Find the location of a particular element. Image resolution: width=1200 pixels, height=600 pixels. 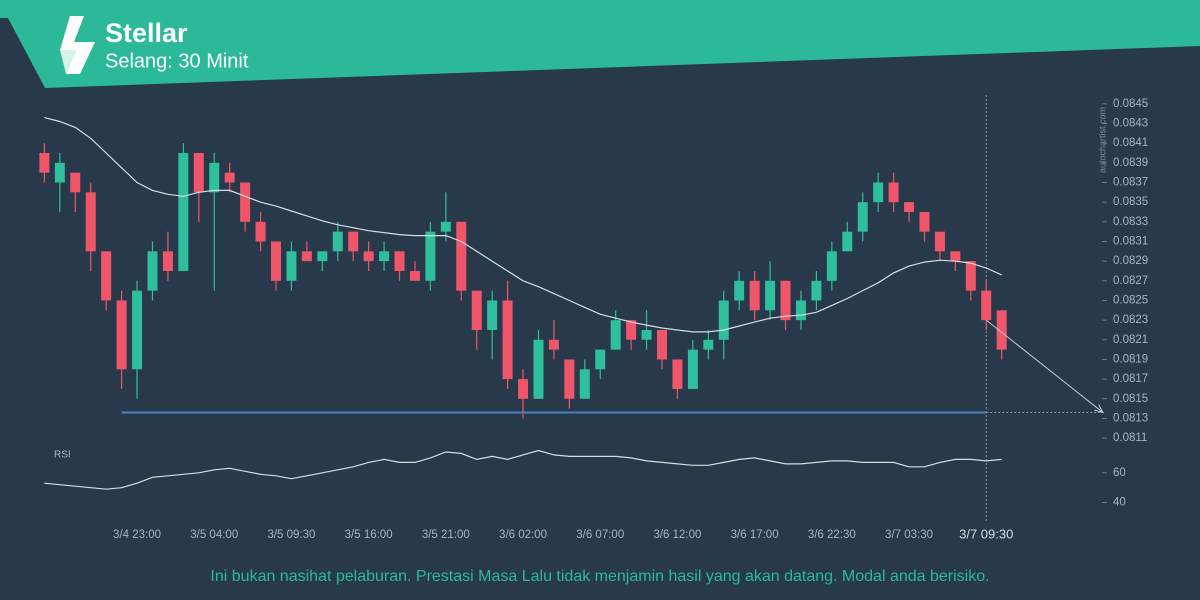

watermark: autochartist.com is located at coordinates (1102, 140).